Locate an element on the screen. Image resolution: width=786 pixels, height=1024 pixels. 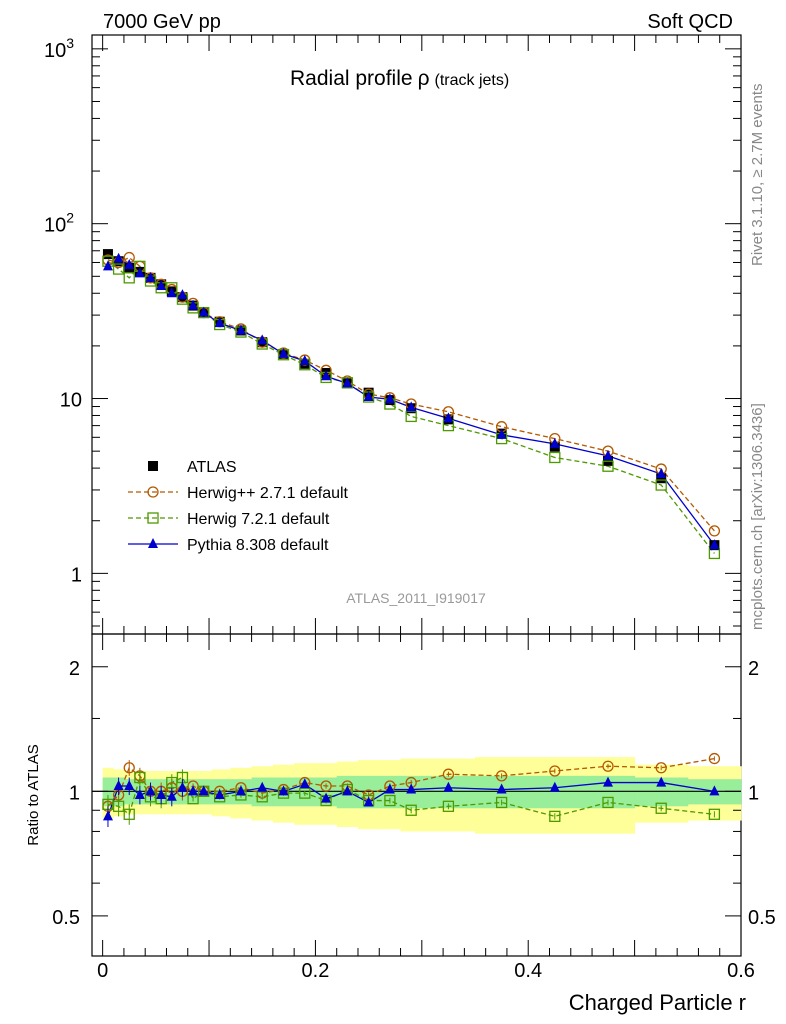
header-left: 7000 GeV pp is located at coordinates (162, 22).